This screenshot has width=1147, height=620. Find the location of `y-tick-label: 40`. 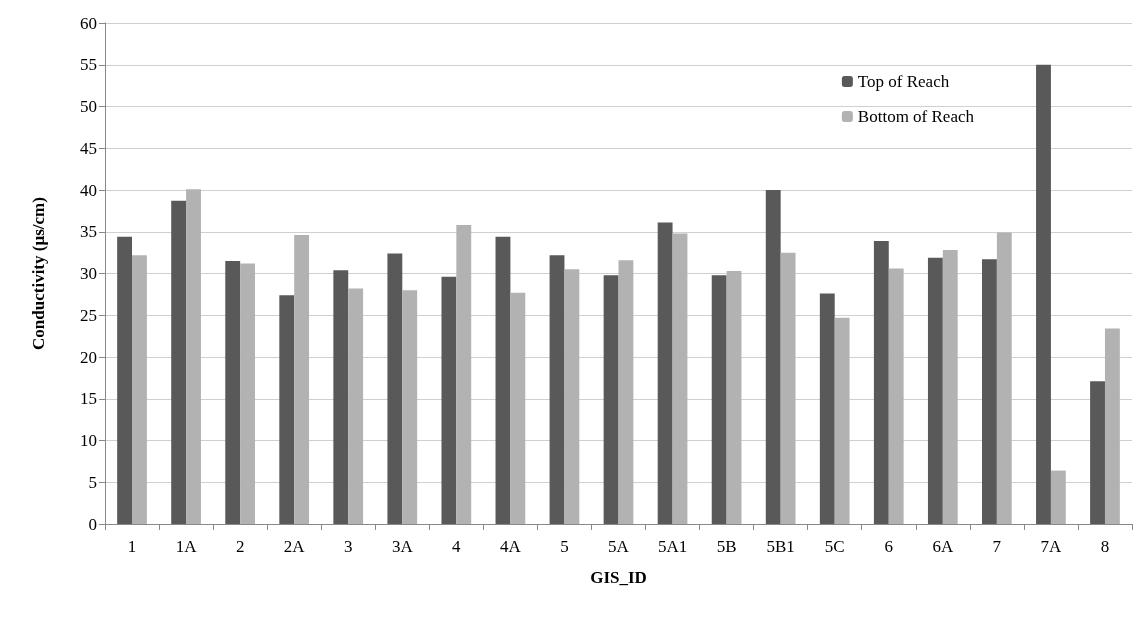

y-tick-label: 40 is located at coordinates (88, 190).